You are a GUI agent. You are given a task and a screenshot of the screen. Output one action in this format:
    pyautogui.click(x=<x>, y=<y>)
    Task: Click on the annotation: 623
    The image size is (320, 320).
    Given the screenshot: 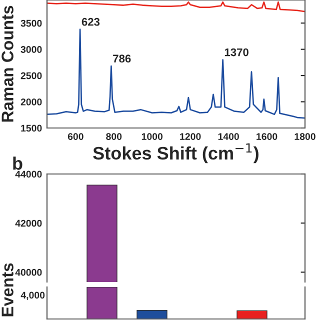 What is the action you would take?
    pyautogui.click(x=91, y=22)
    